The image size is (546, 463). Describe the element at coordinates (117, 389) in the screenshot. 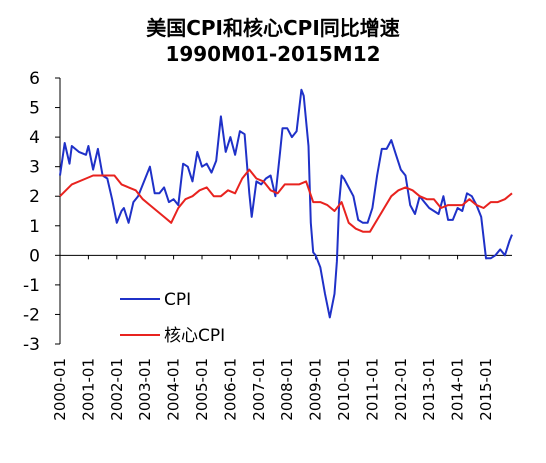

I see `x-tick-label: 2002-01` at that location.